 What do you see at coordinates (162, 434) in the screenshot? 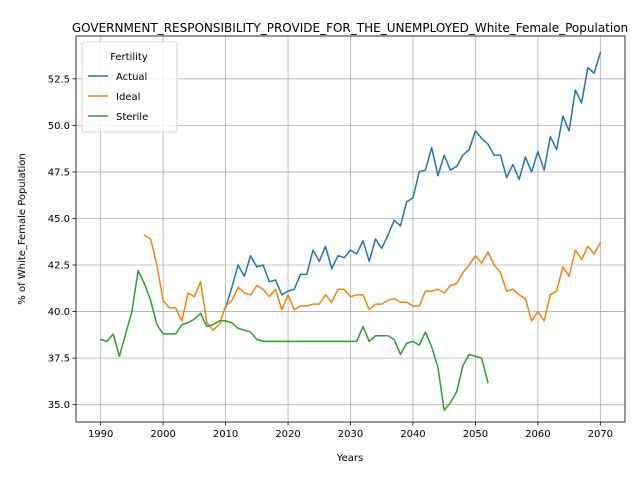
I see `x-tick-label: 2000` at bounding box center [162, 434].